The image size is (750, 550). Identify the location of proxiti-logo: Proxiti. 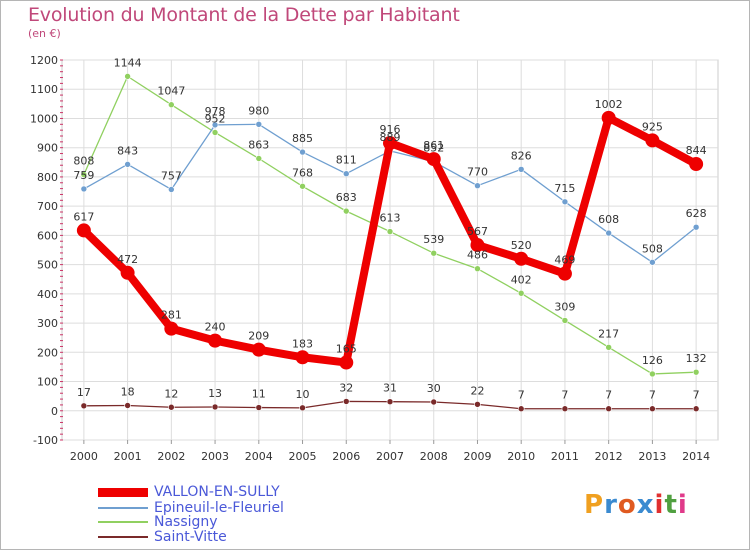
(636, 505).